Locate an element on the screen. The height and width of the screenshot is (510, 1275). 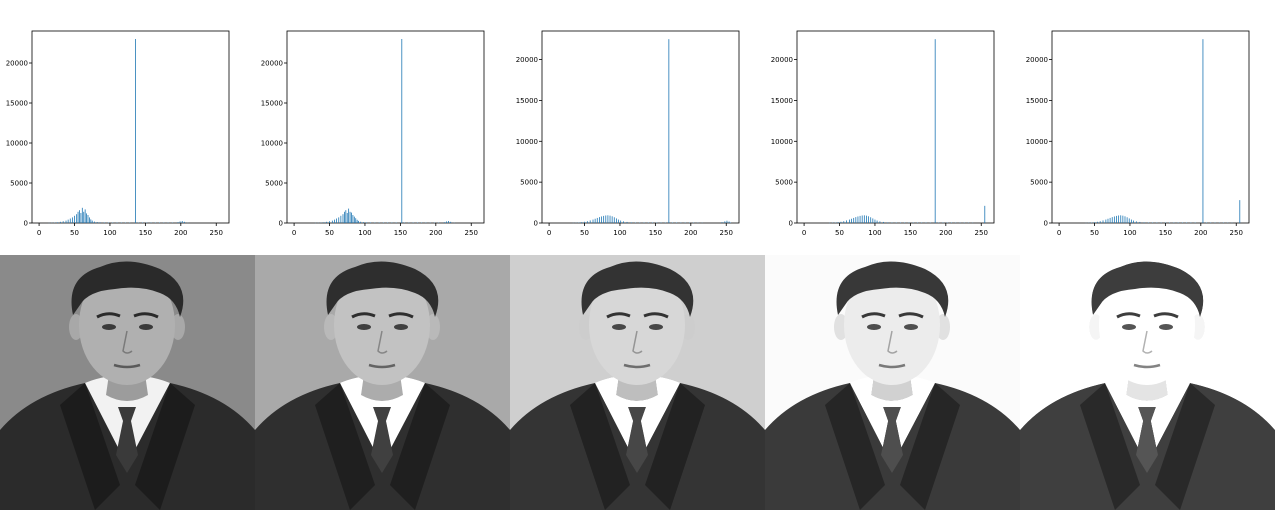
y-tick-label: 20000 is located at coordinates (782, 60).